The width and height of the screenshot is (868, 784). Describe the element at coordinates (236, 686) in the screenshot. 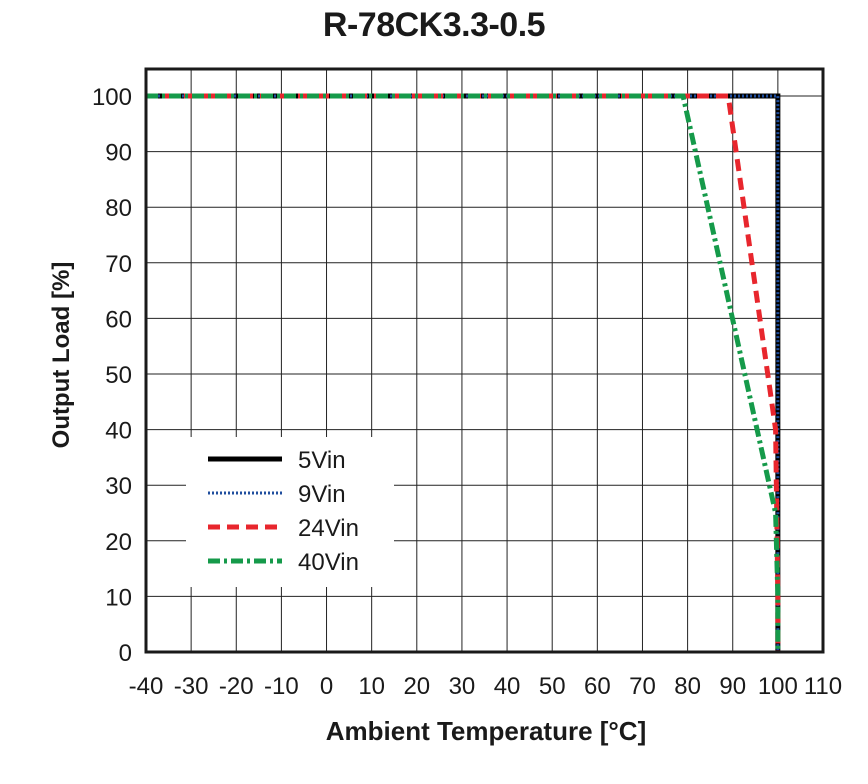

I see `x-tick-label: -20` at that location.